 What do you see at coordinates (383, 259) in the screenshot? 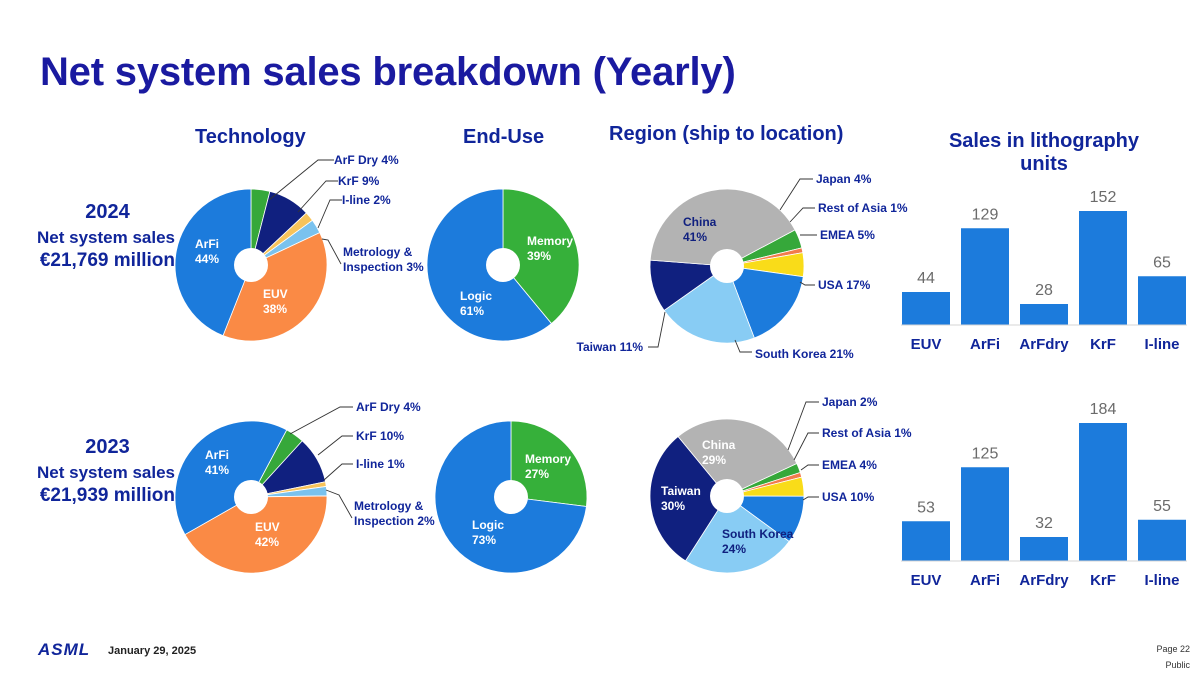
I see `pie-label-metrology-inspection: Metrology & Inspection 3%` at bounding box center [383, 259].